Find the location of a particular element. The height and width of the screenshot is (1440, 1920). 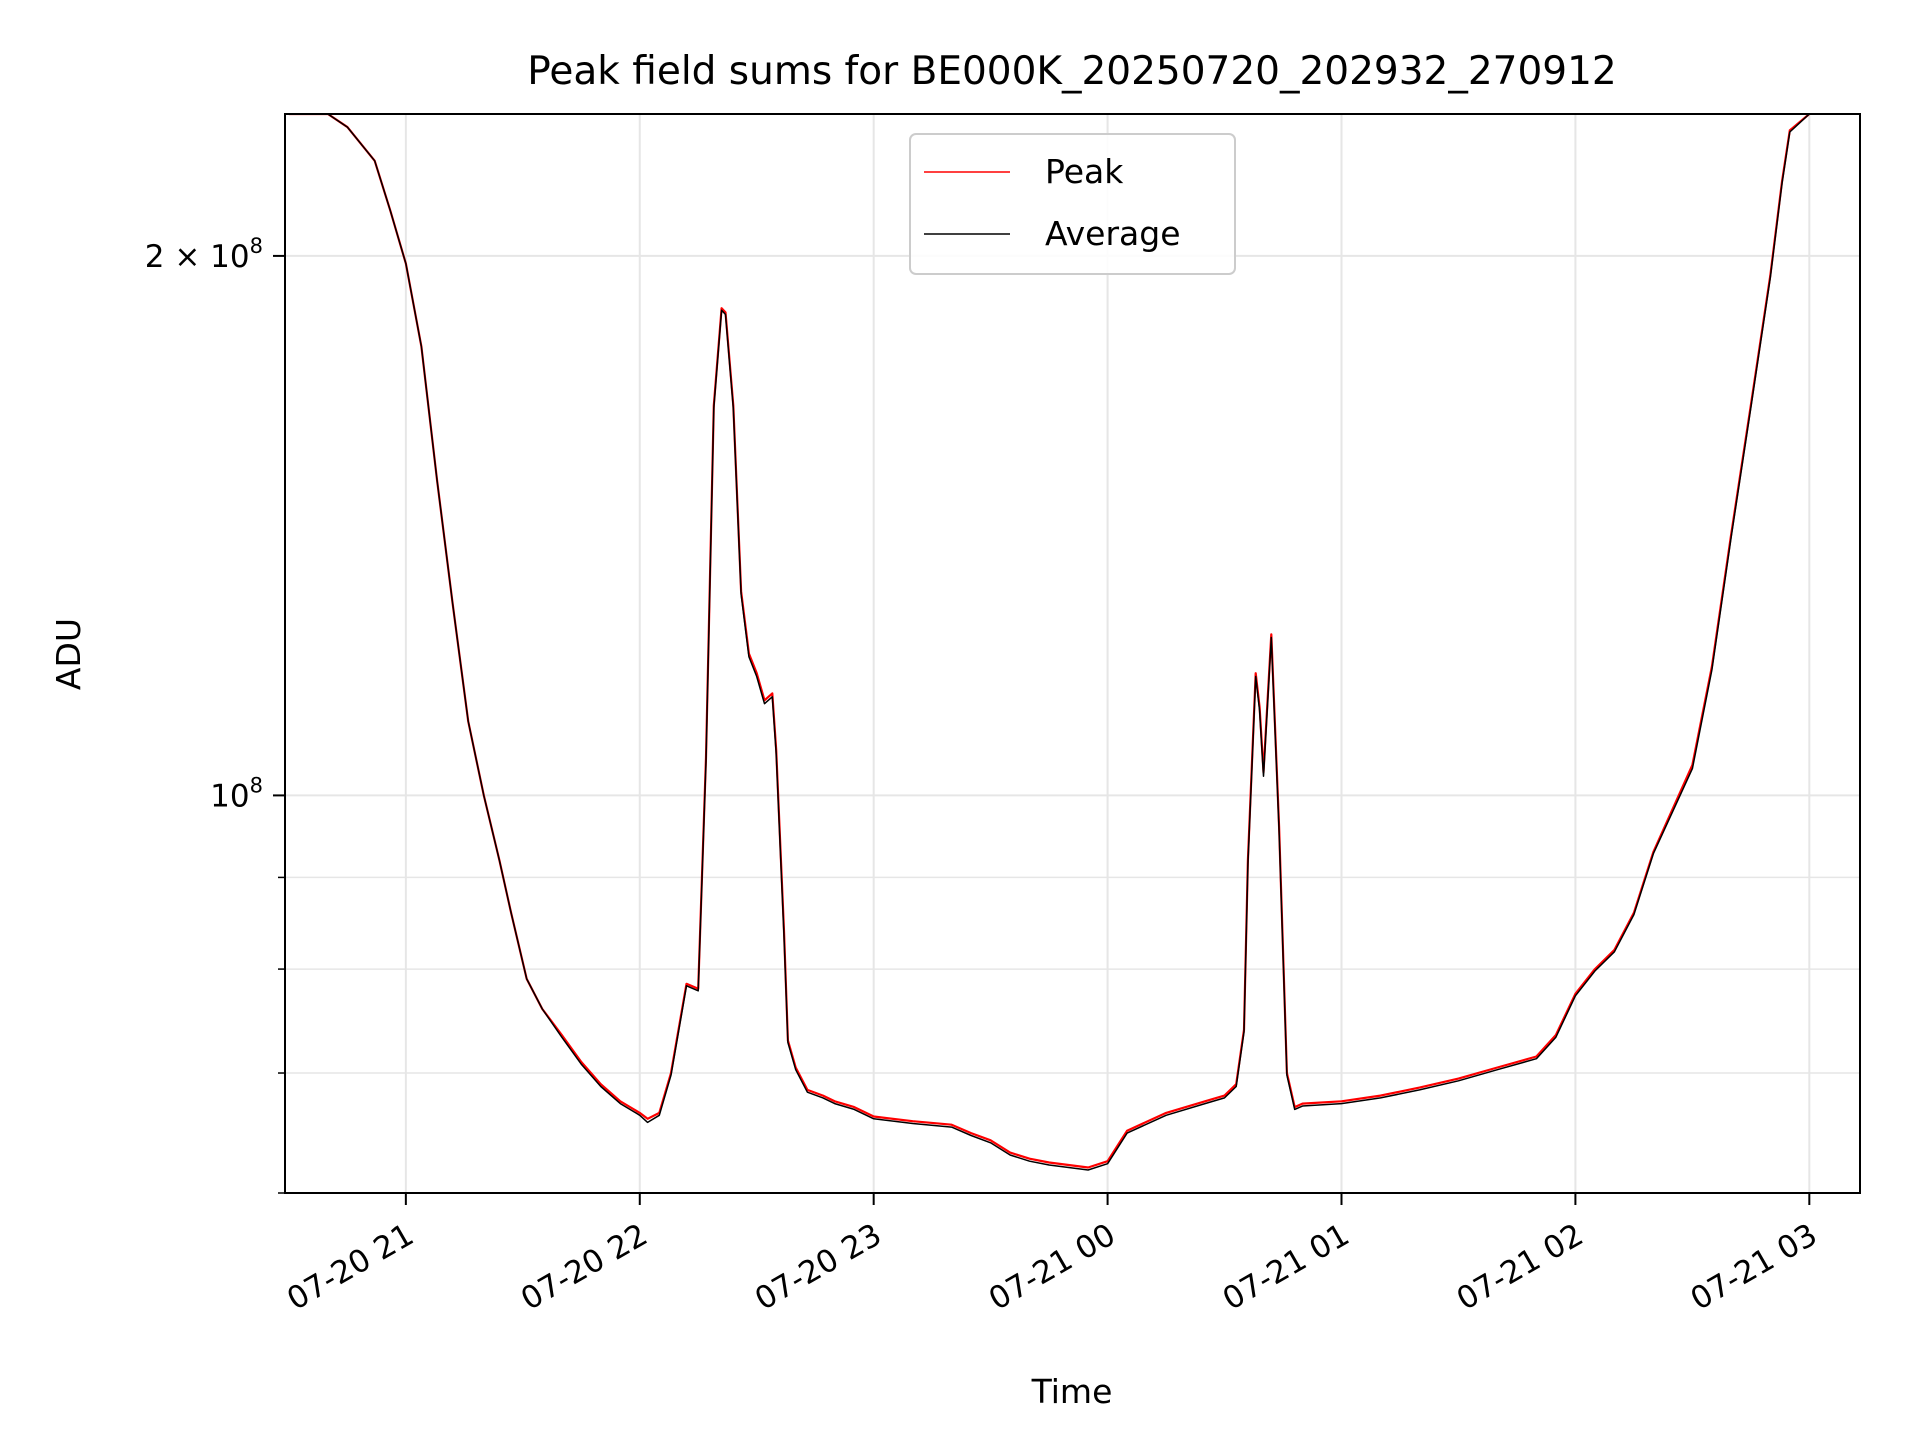

y-tick-label: 2 × 108 is located at coordinates (204, 254).